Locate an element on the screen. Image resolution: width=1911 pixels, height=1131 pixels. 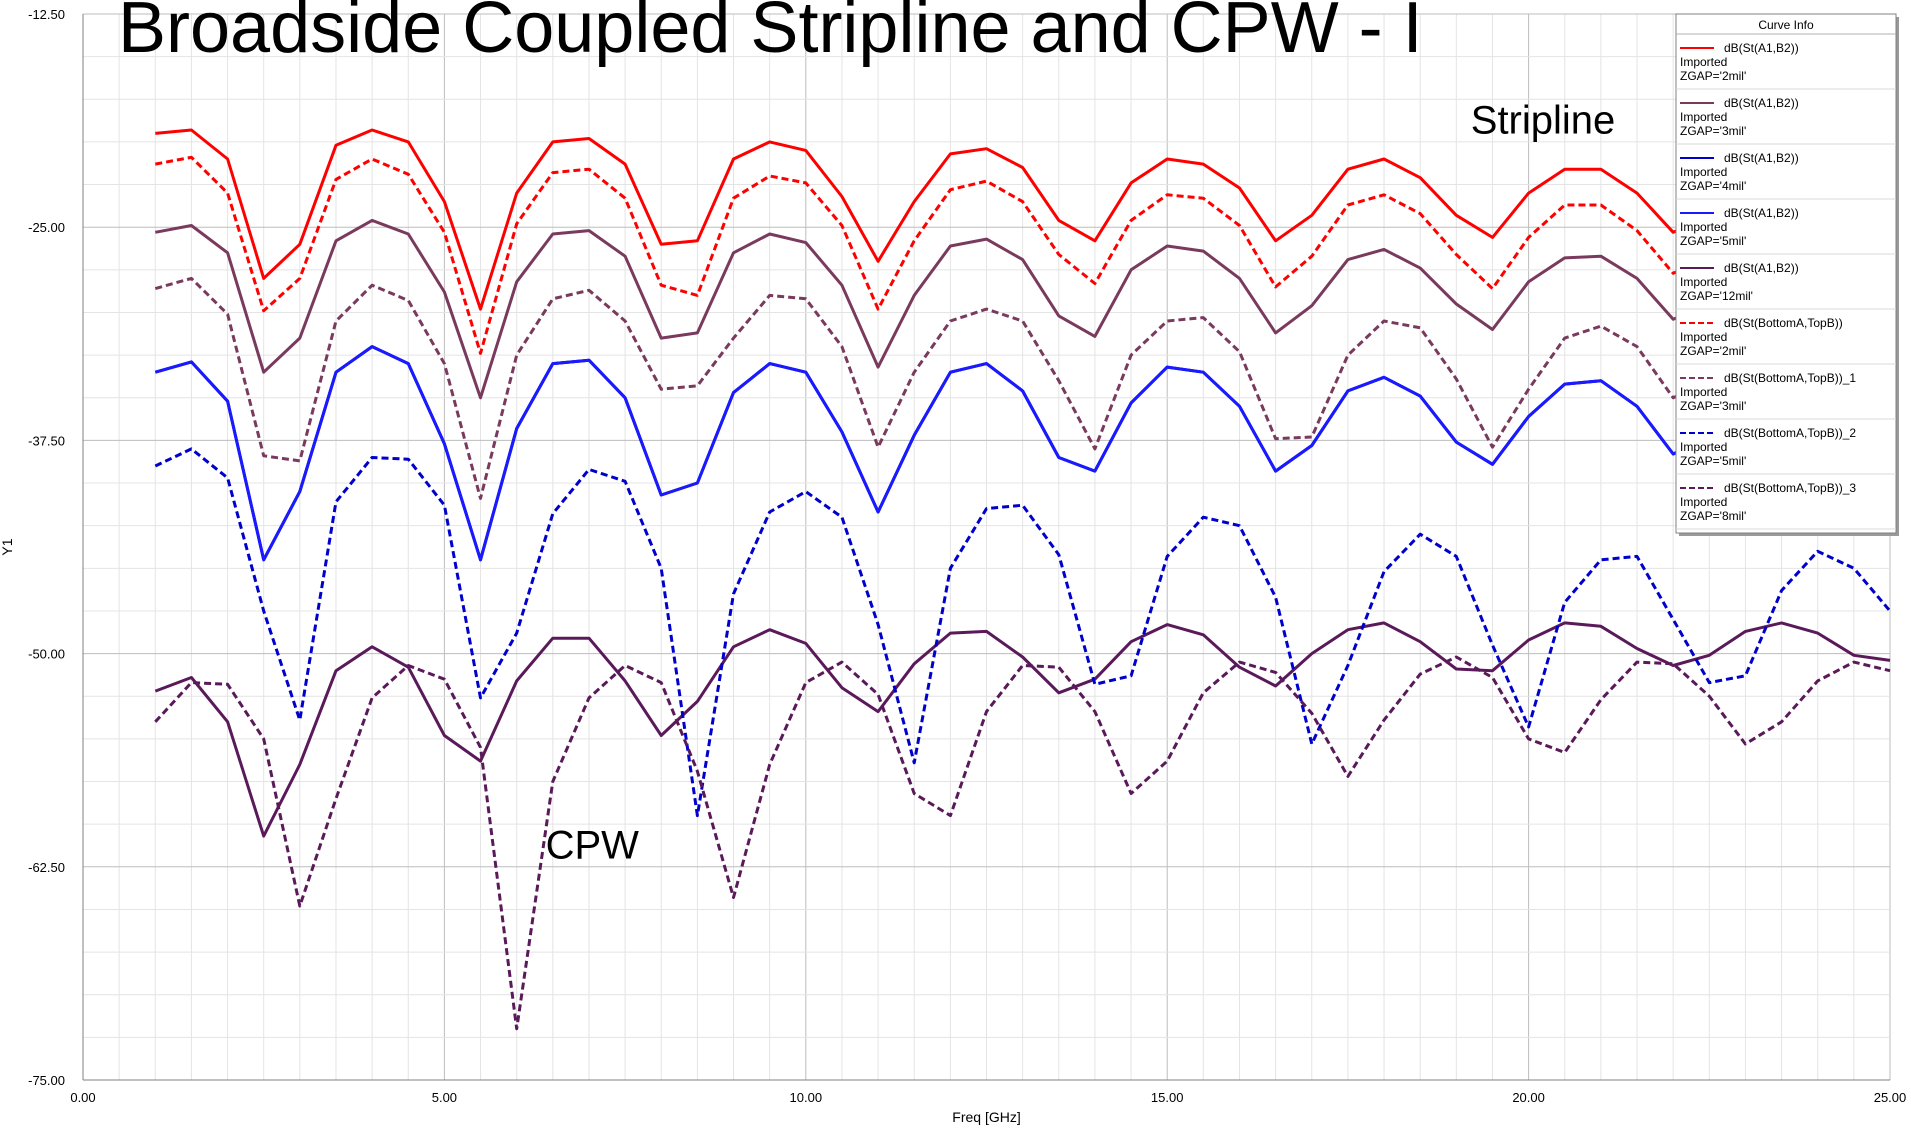
x-tick-label: 0.00 is located at coordinates (82, 1097).